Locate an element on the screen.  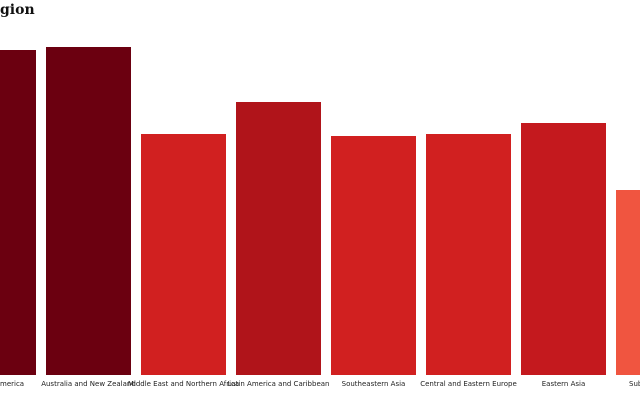
x-tick-label: Middle East and Northern Africa is located at coordinates (183, 384).